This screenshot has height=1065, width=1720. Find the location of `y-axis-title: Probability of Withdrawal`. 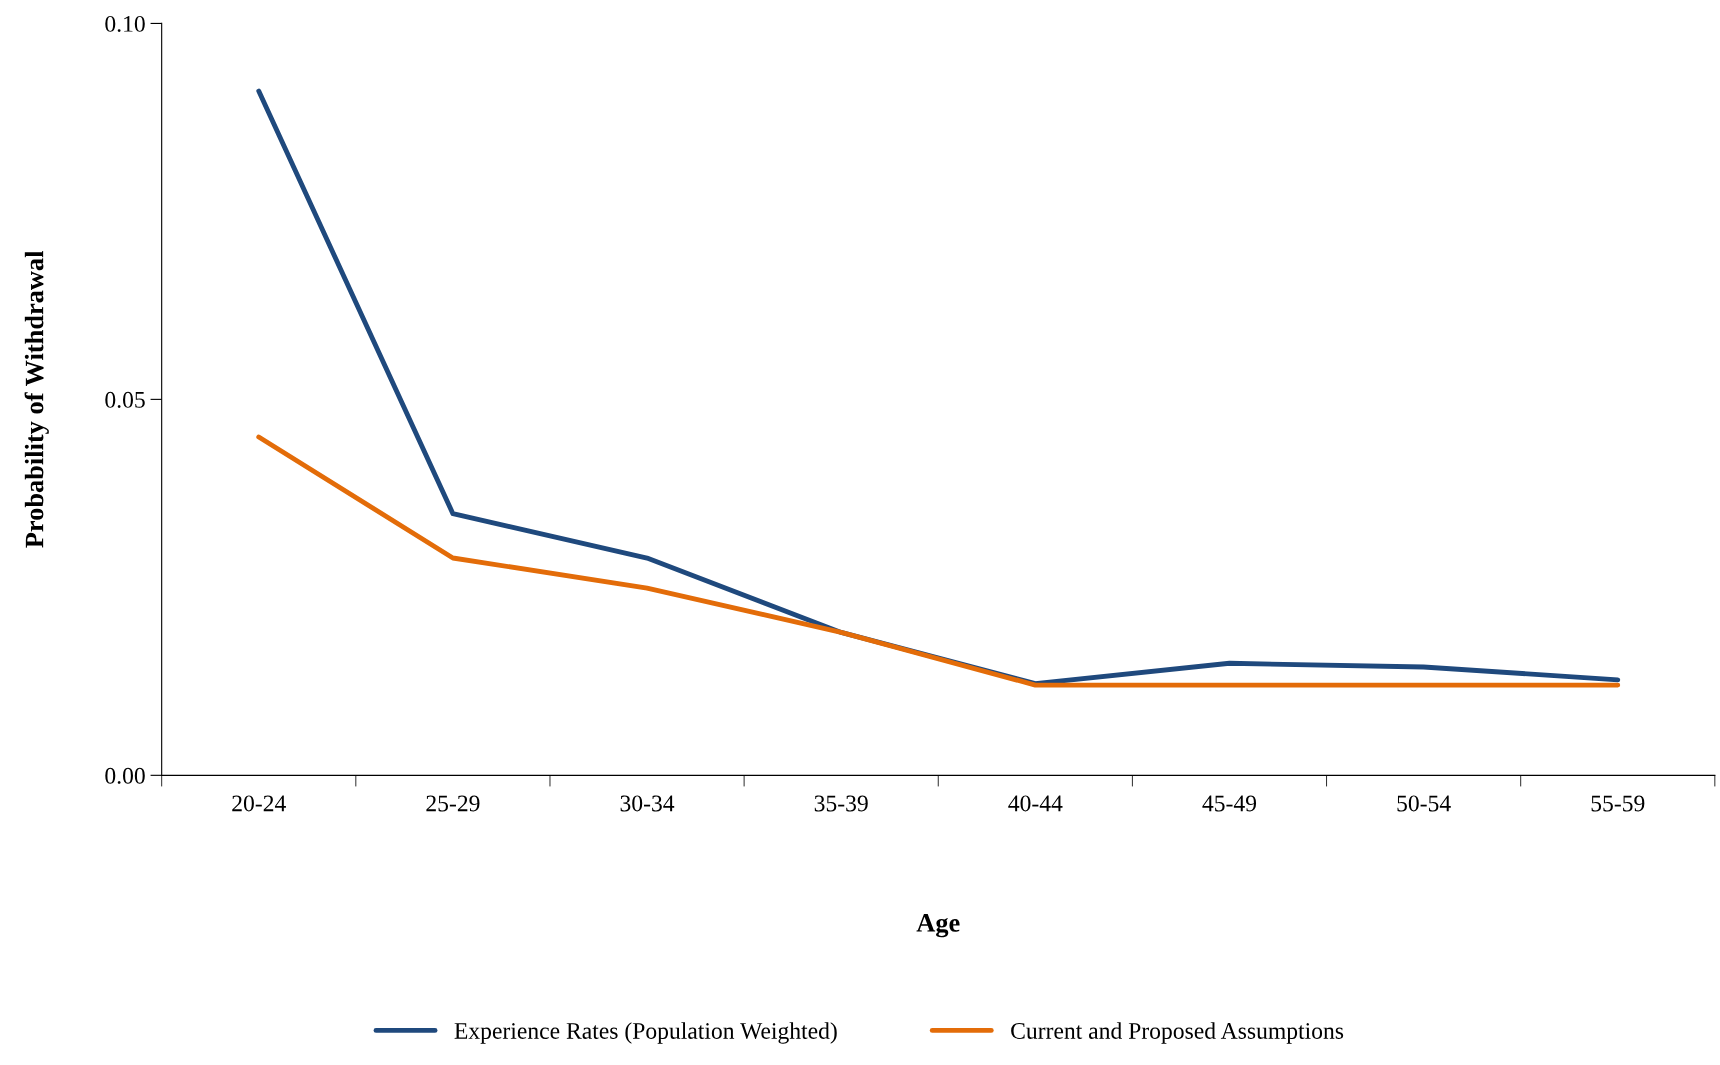

y-axis-title: Probability of Withdrawal is located at coordinates (36, 399).